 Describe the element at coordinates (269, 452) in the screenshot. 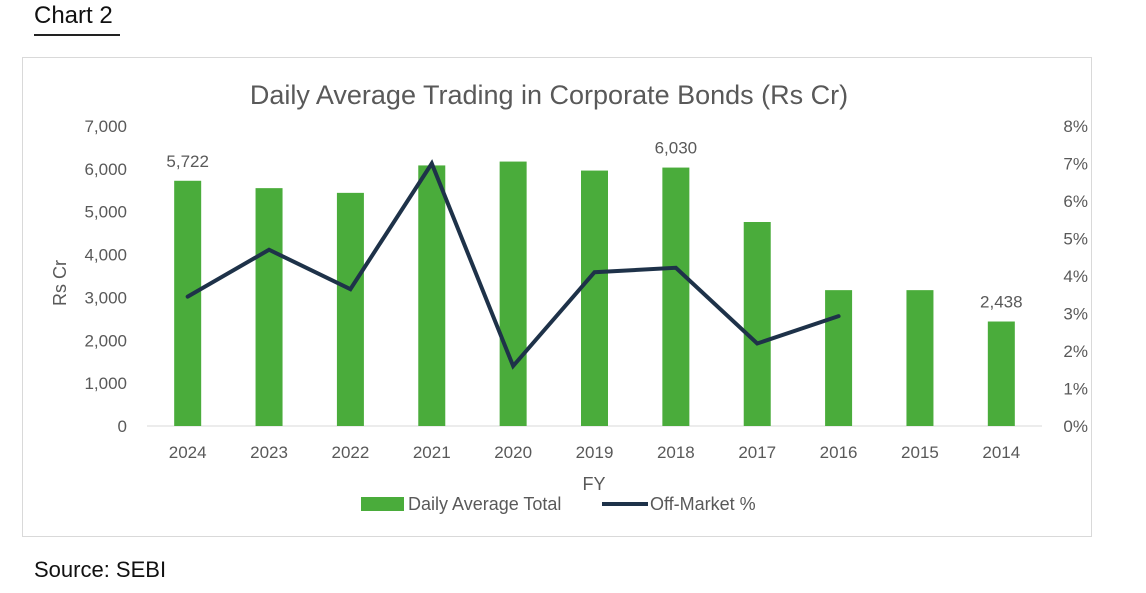

I see `x-tick-label: 2023` at that location.